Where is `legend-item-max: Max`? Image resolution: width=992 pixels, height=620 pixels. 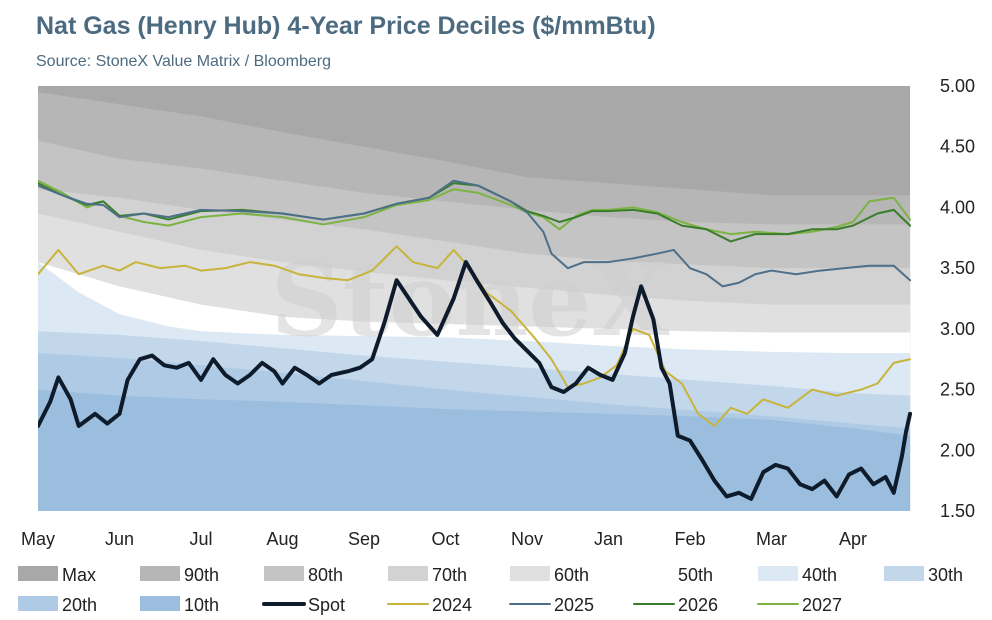 legend-item-max: Max is located at coordinates (57, 575).